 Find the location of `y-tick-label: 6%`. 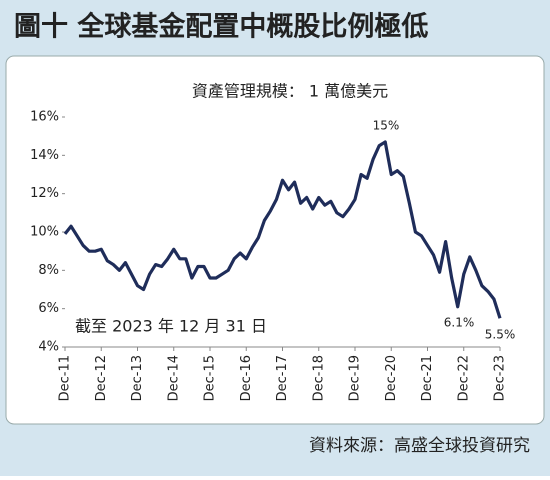

y-tick-label: 6% is located at coordinates (48, 308).